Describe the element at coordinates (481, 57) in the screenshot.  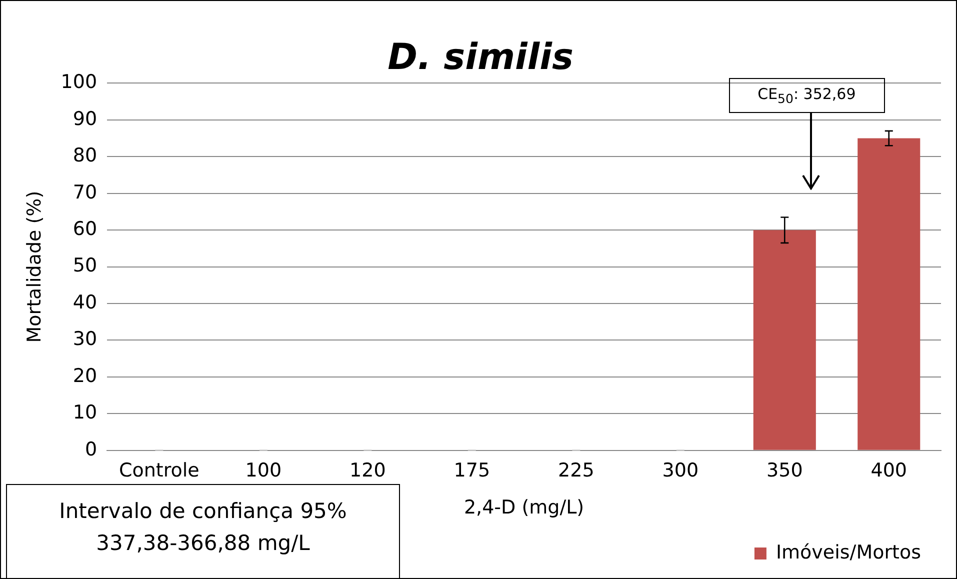
I see `chart-title: D. similis` at that location.